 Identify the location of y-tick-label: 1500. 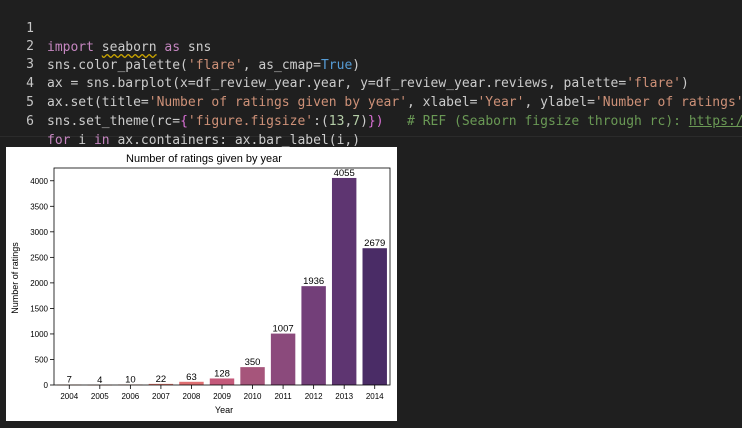
(39, 308).